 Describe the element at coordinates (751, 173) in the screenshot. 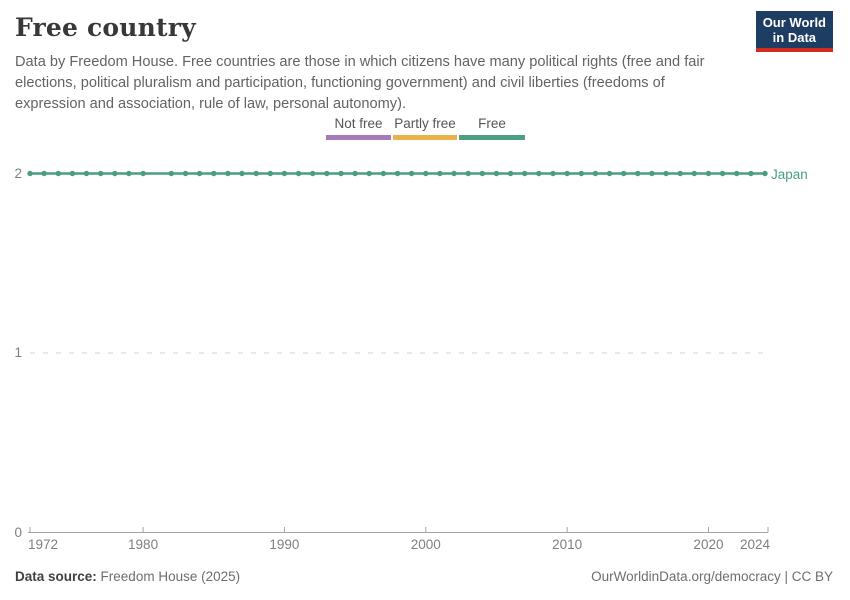

I see `data-point-2023` at that location.